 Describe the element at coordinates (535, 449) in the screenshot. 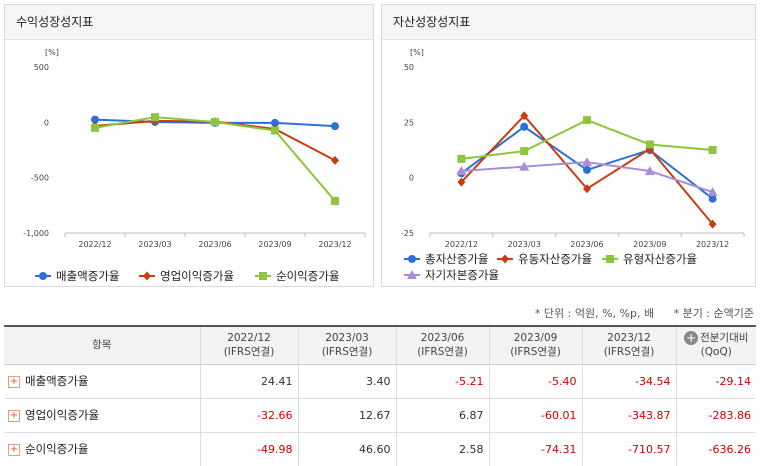

I see `table-cell: -74.31` at that location.